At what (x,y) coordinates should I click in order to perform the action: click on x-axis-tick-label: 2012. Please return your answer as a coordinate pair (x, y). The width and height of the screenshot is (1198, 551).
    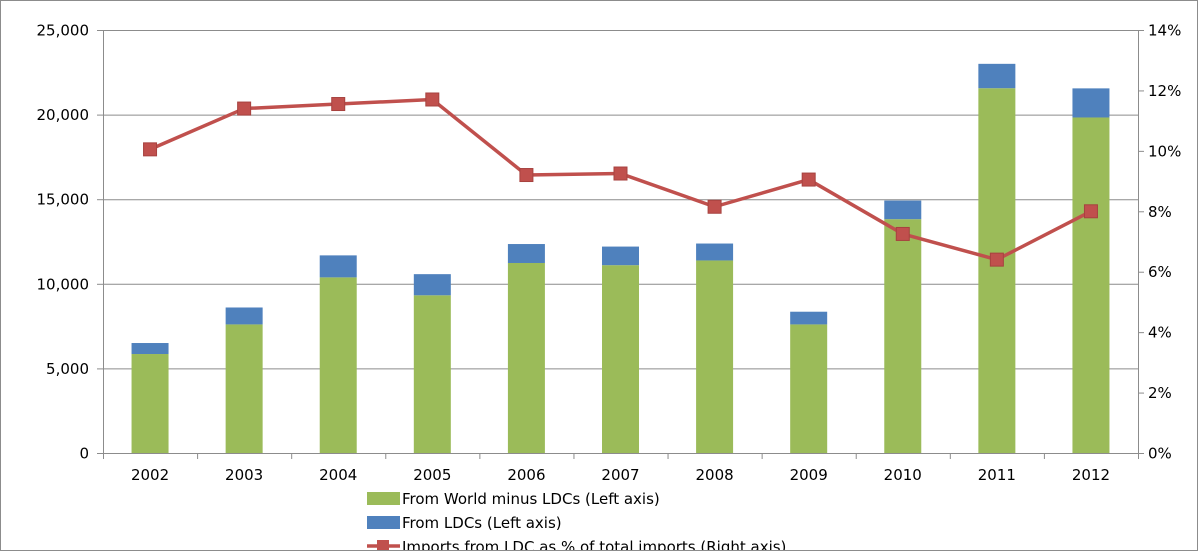
    Looking at the image, I should click on (1091, 475).